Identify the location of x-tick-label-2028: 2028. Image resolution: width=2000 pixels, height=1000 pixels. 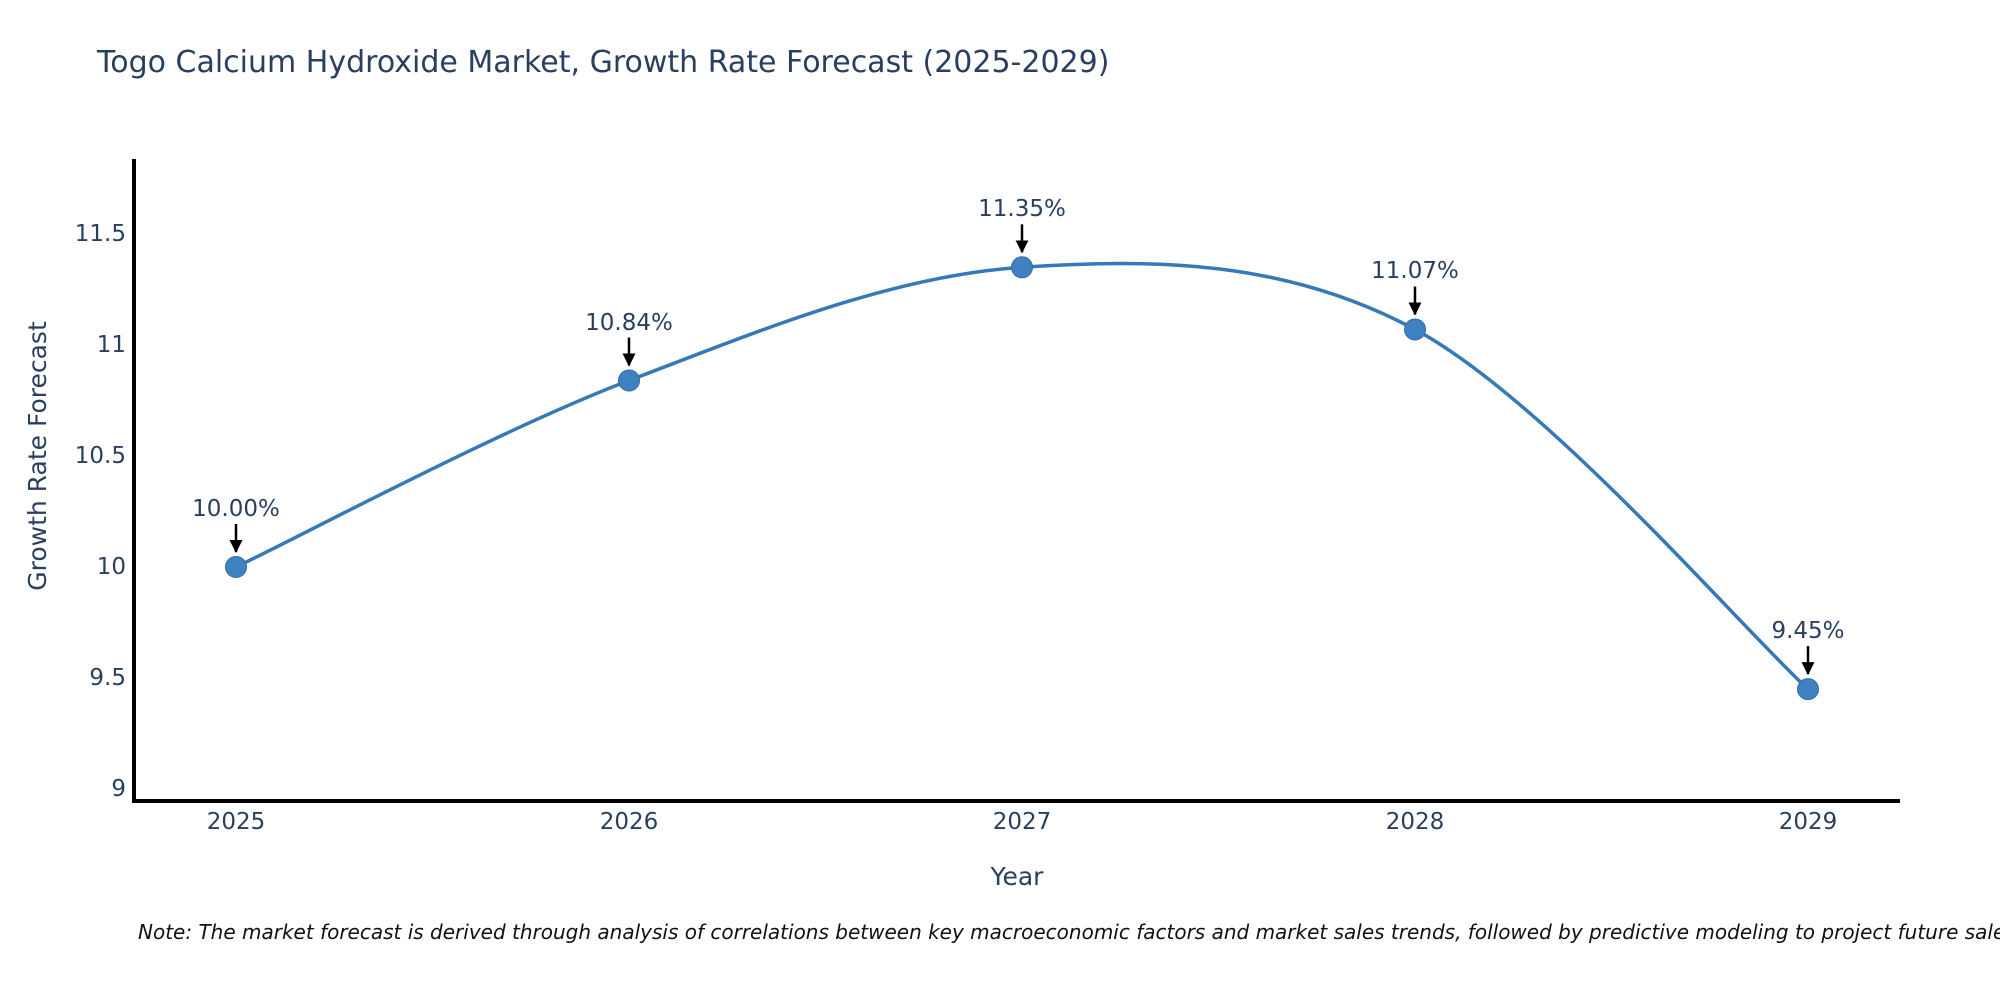
(1415, 822).